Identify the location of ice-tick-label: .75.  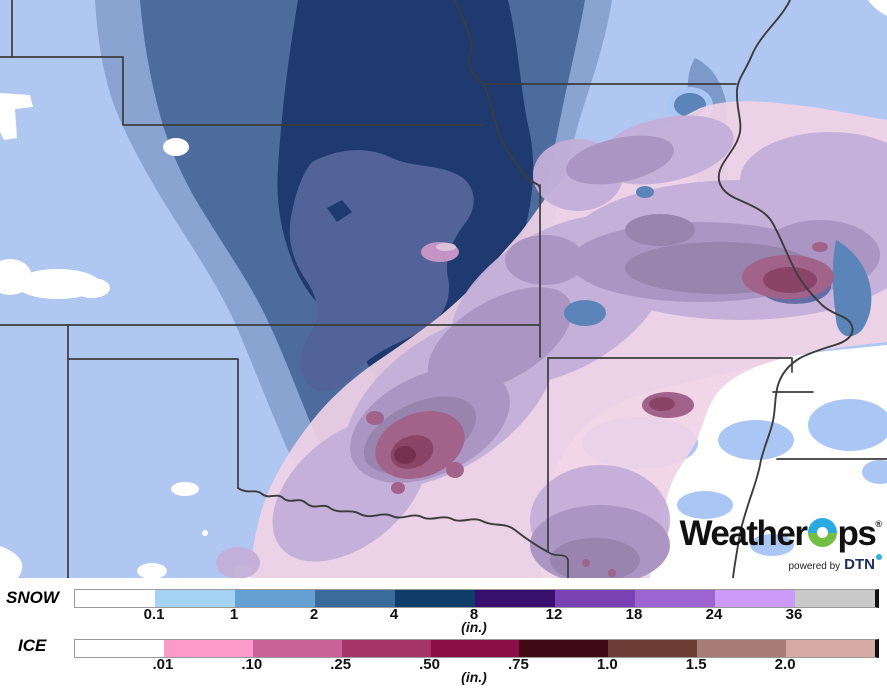
(518, 664).